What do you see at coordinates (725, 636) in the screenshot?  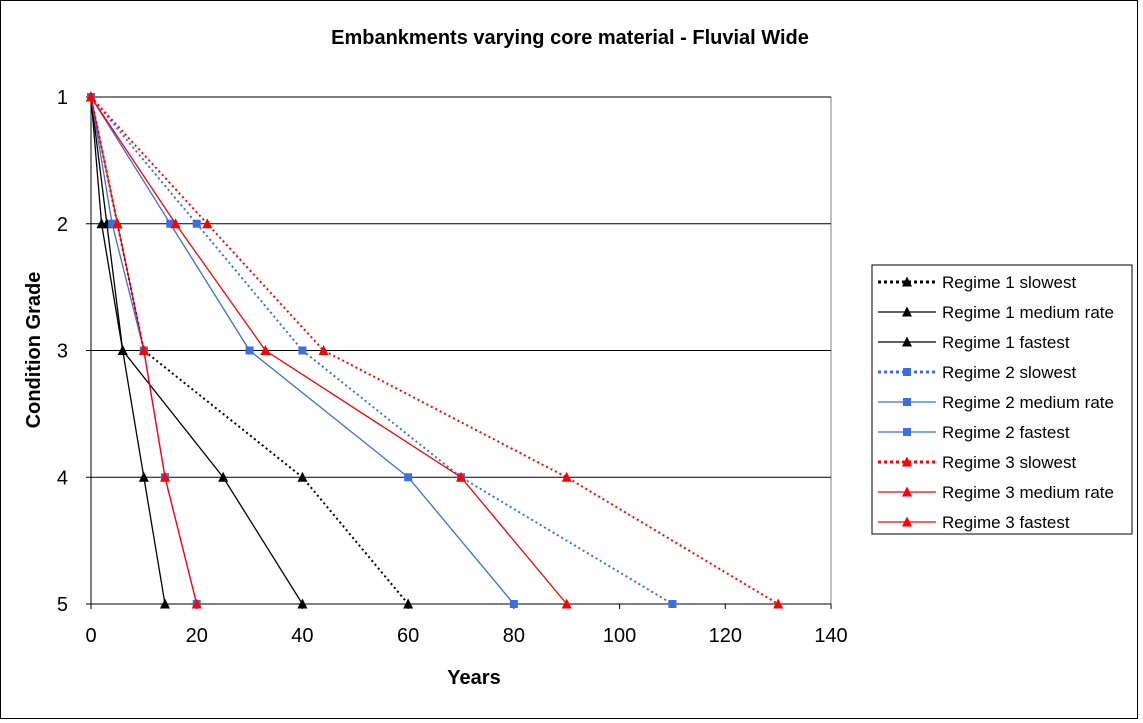 I see `x-tick-label: 120` at bounding box center [725, 636].